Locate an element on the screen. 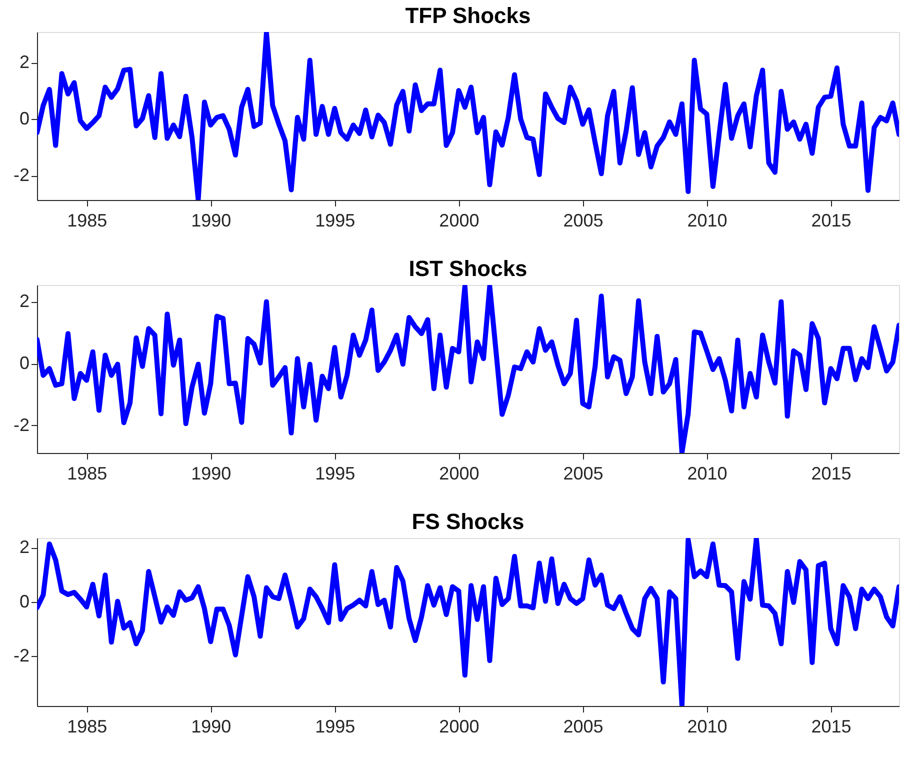 Image resolution: width=901 pixels, height=765 pixels. chart-title: TFP Shocks is located at coordinates (468, 15).